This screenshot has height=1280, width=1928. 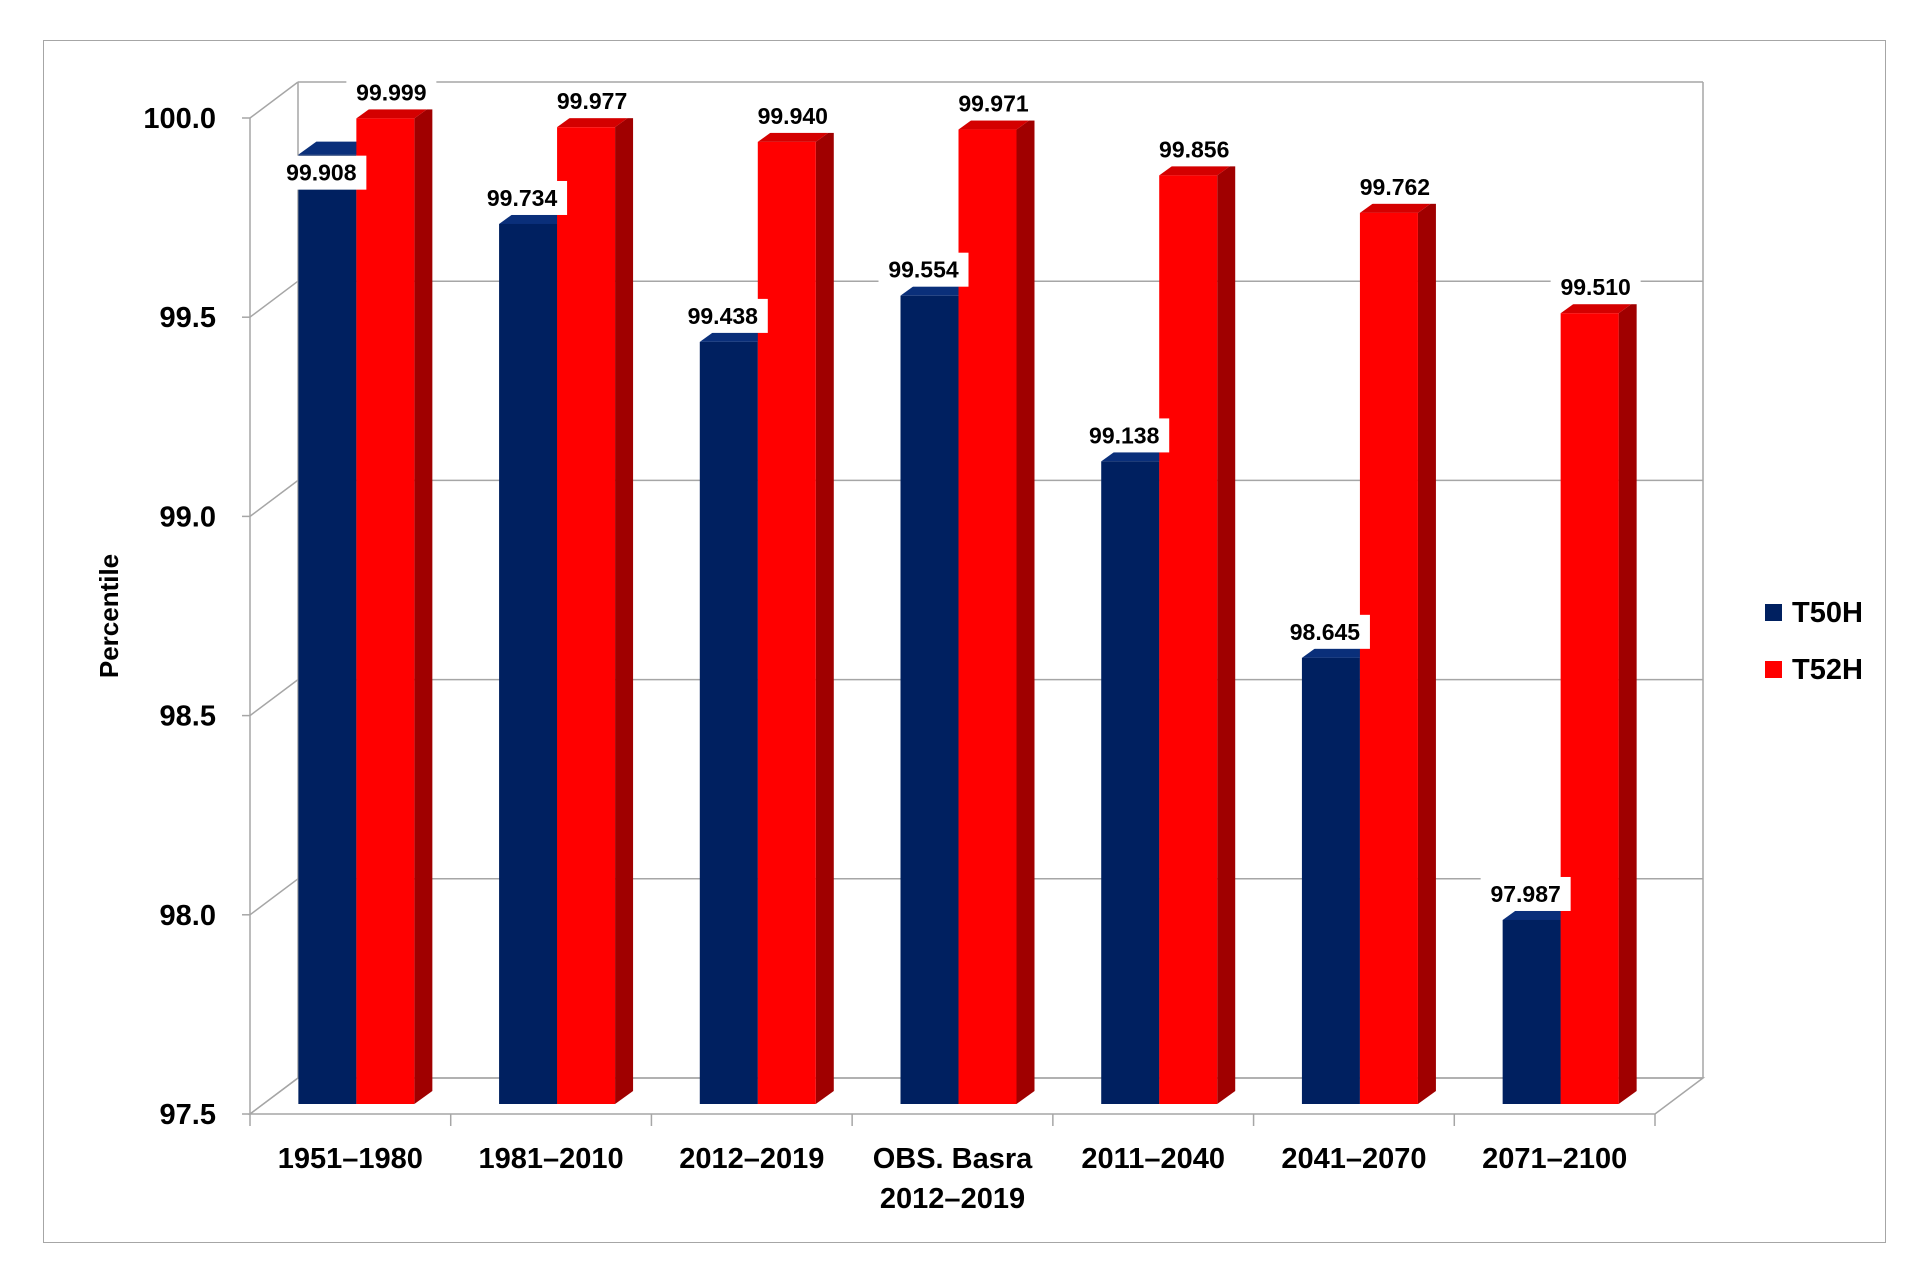 What do you see at coordinates (953, 1159) in the screenshot?
I see `x-tick-label: OBS. Basra` at bounding box center [953, 1159].